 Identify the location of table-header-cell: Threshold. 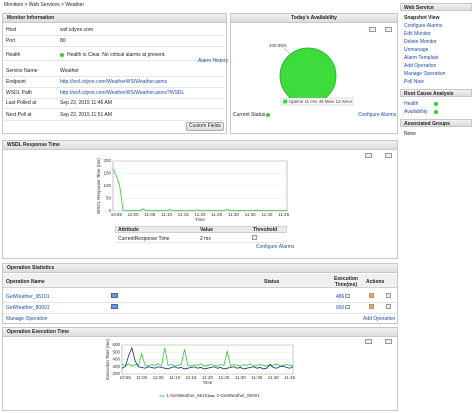
(265, 230).